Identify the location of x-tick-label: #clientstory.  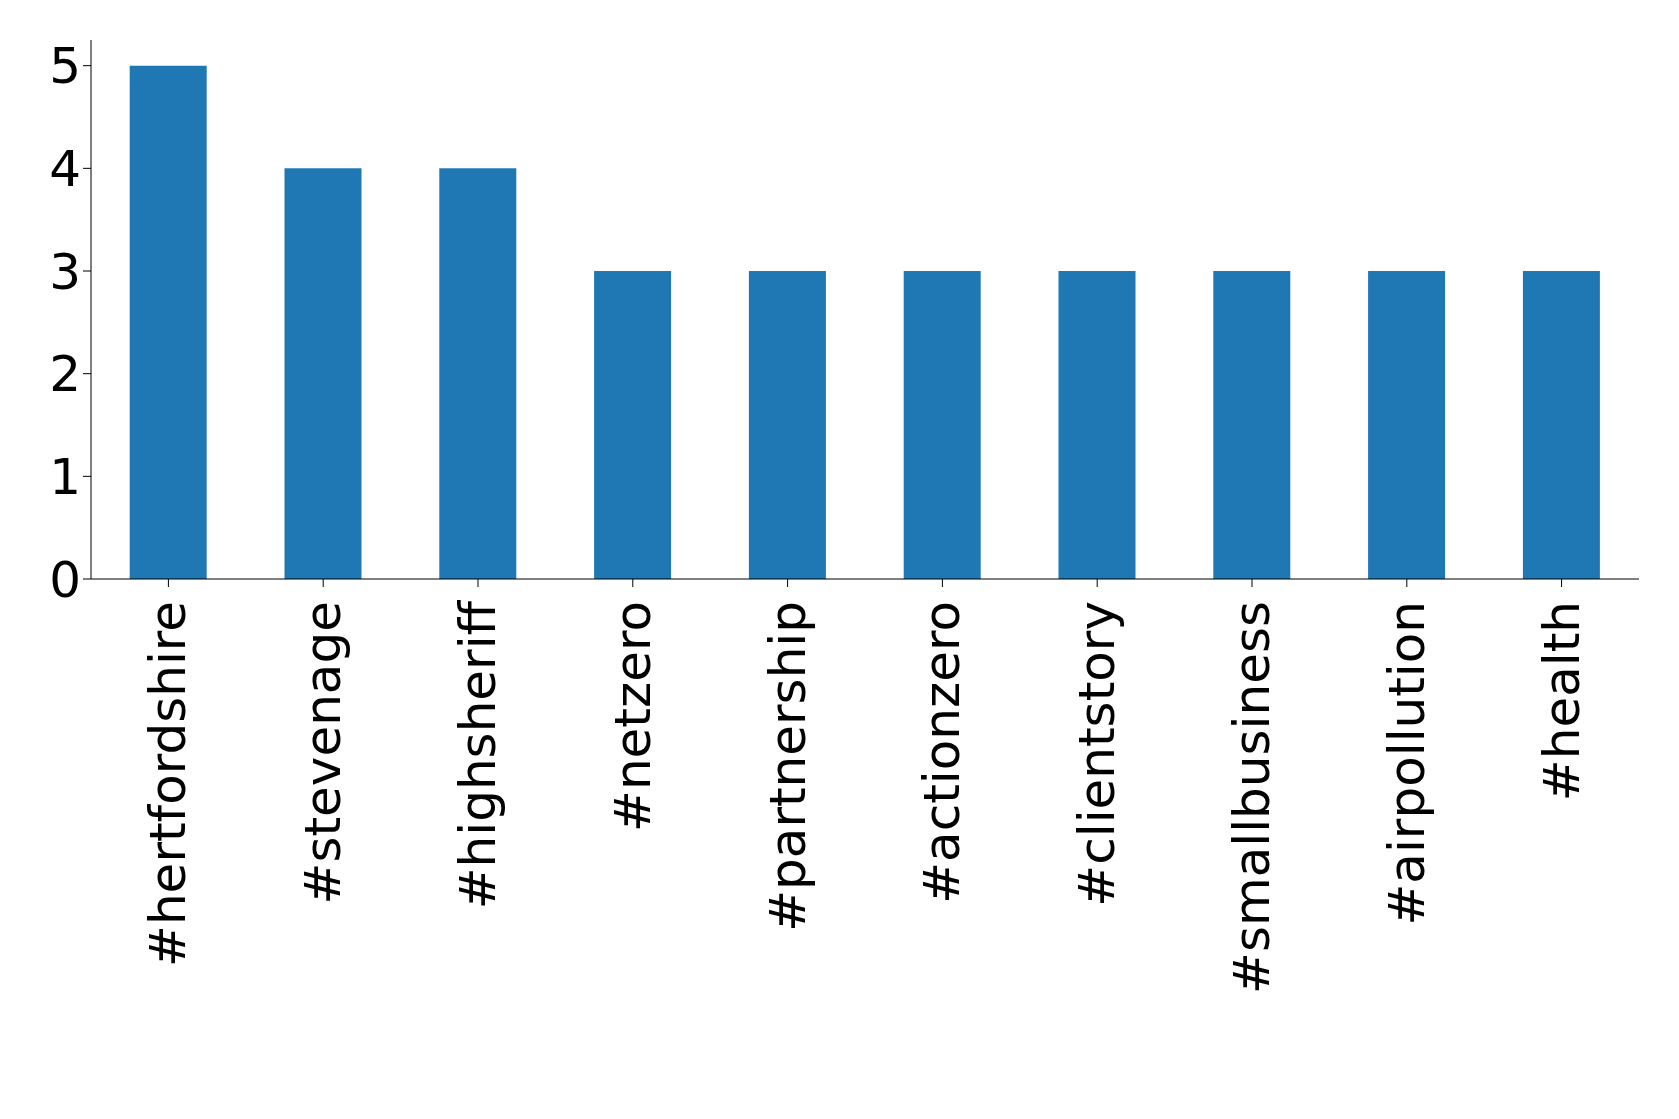
(1097, 754).